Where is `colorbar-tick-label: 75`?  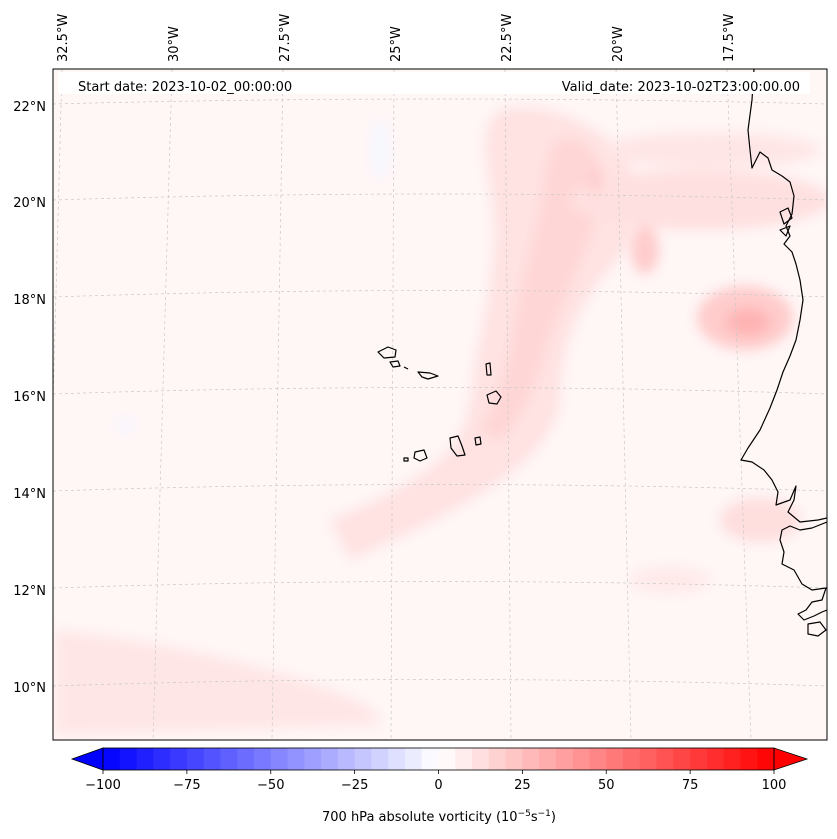 colorbar-tick-label: 75 is located at coordinates (690, 785).